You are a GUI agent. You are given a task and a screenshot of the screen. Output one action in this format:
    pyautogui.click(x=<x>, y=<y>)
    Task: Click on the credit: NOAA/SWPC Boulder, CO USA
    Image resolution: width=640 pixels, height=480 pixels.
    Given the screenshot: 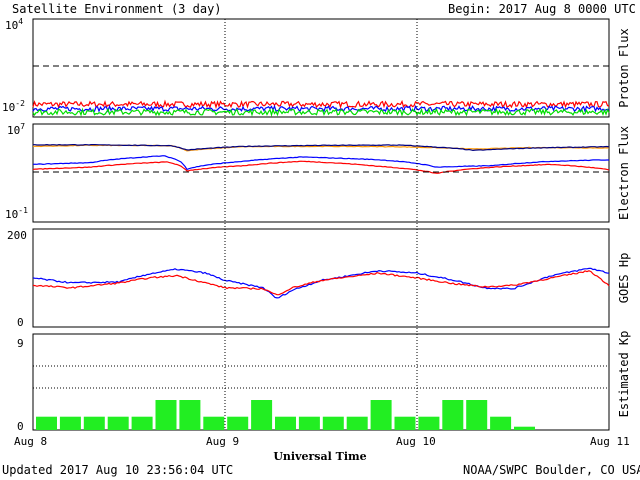 What is the action you would take?
    pyautogui.click(x=551, y=470)
    